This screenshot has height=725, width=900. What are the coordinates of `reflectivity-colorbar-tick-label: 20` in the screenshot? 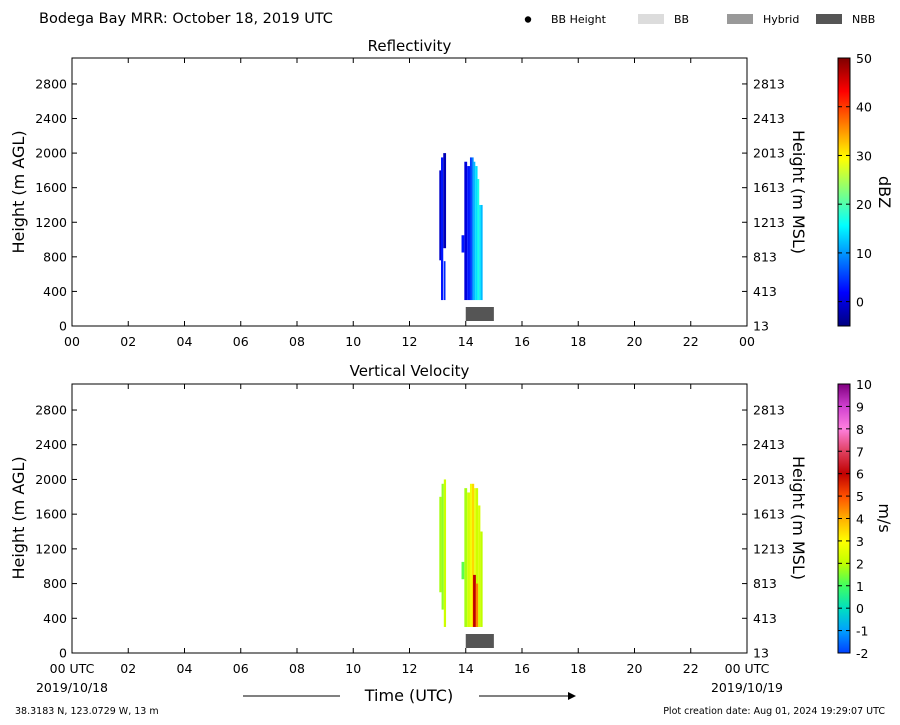 It's located at (864, 204).